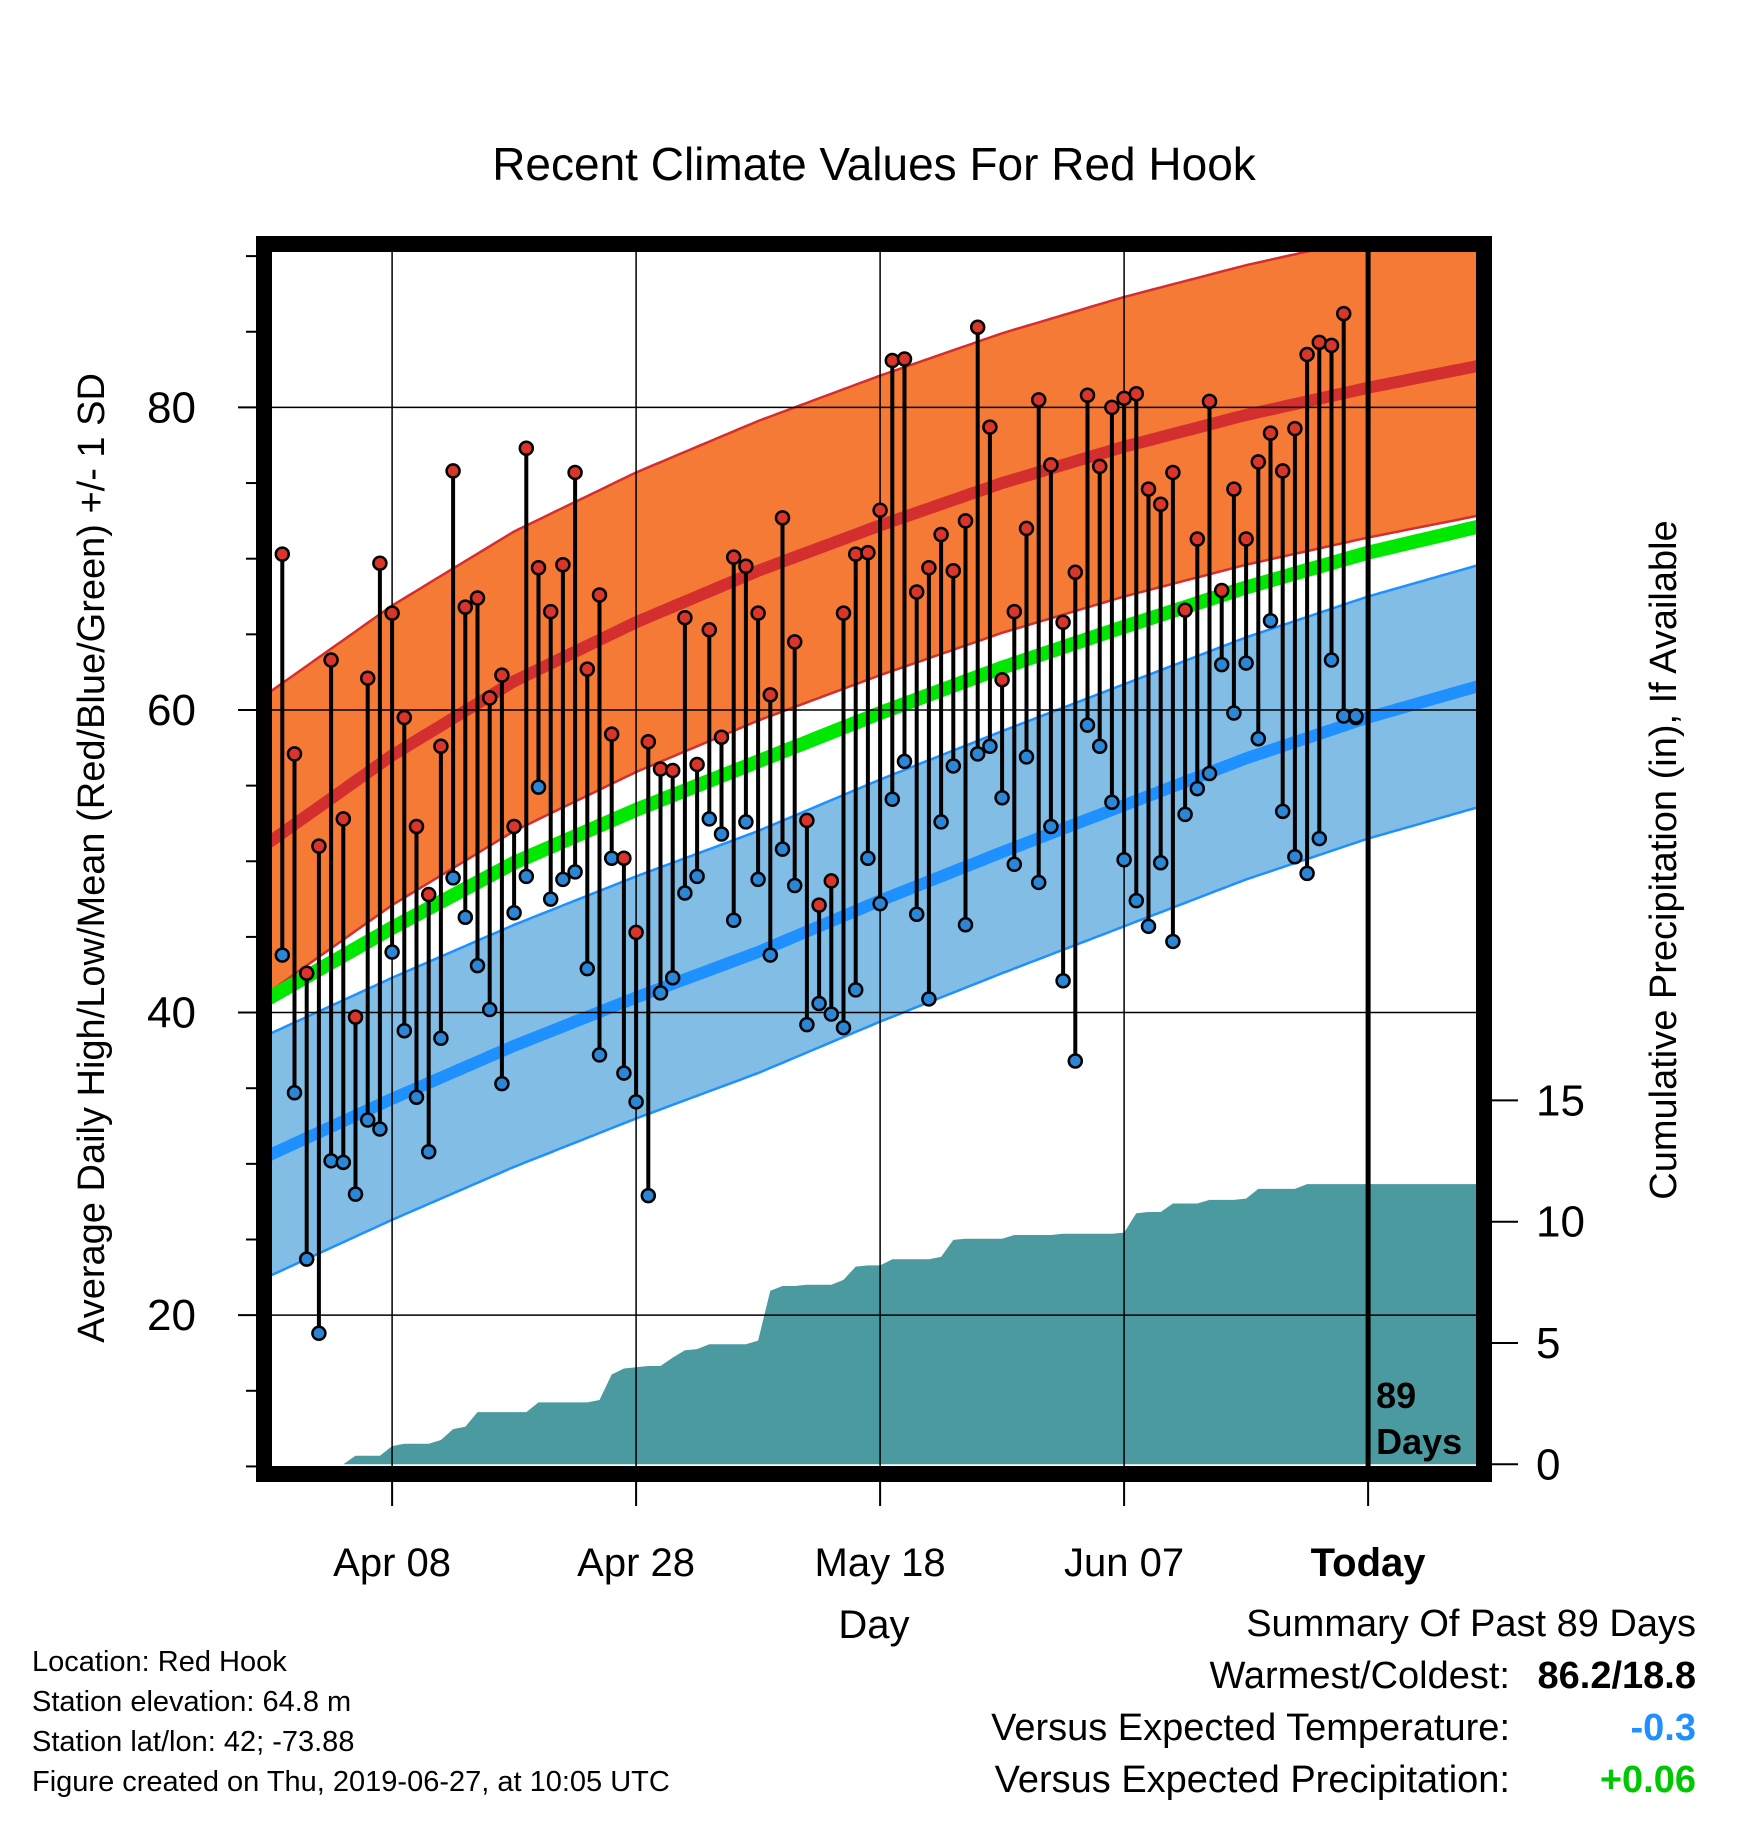 The image size is (1748, 1828). I want to click on y-tick-label: 20, so click(171, 1315).